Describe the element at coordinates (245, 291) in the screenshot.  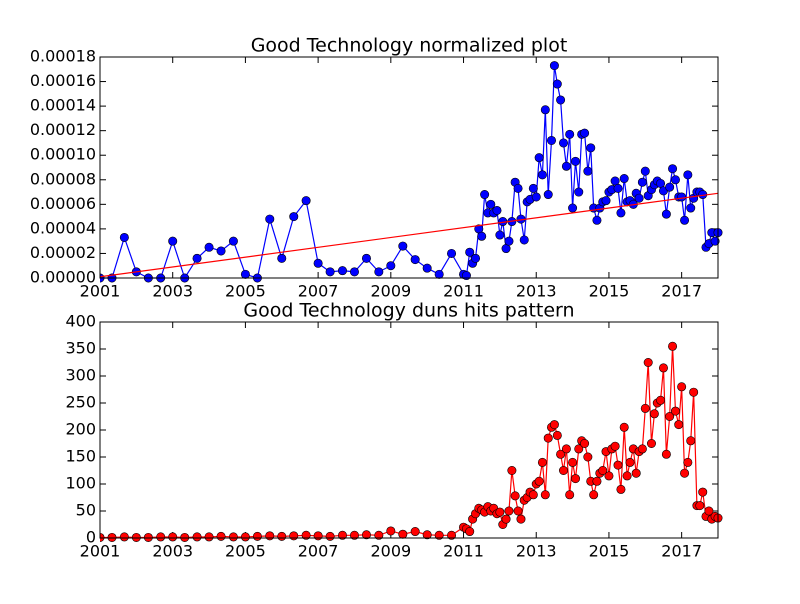
I see `x-tick-label: 2005` at that location.